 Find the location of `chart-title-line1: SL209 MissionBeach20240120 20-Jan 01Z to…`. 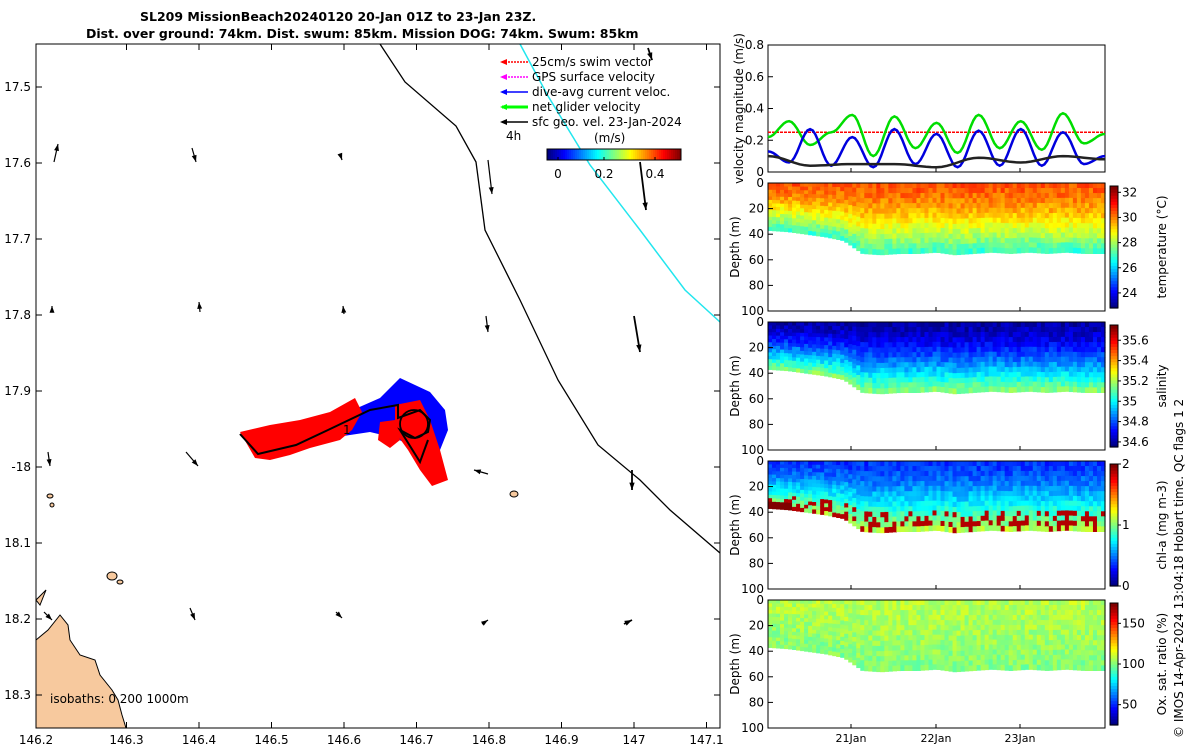

chart-title-line1: SL209 MissionBeach20240120 20-Jan 01Z to… is located at coordinates (338, 16).